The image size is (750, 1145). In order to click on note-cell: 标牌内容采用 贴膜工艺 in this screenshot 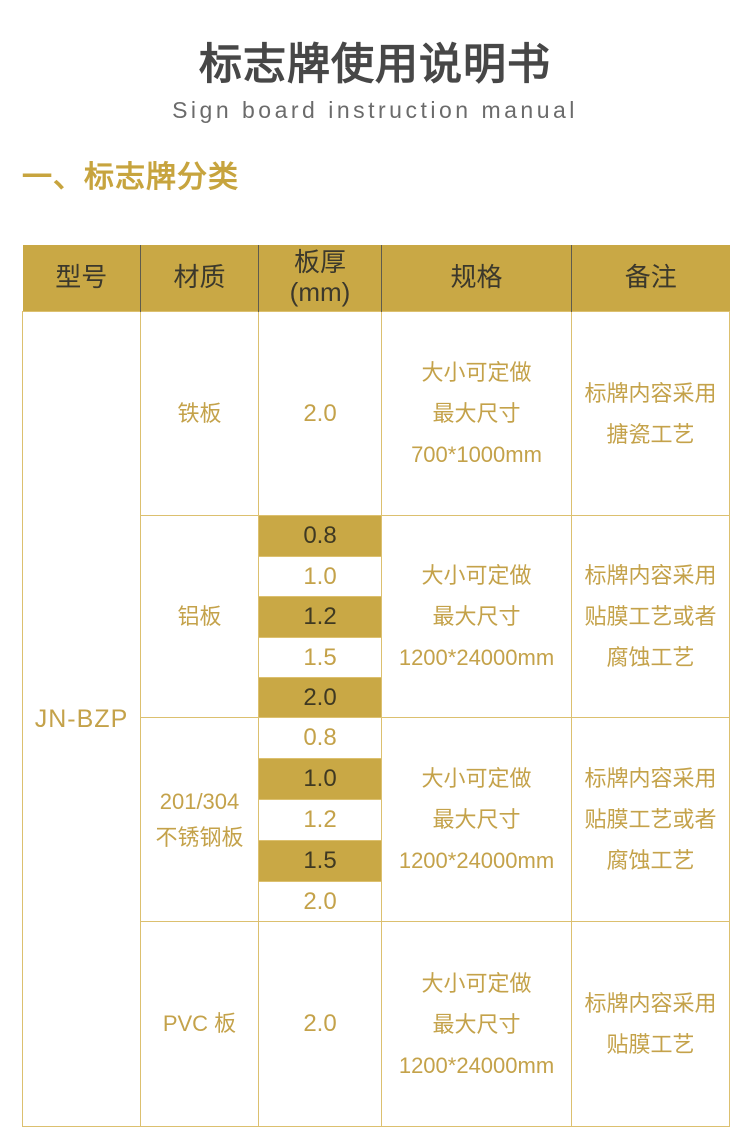, I will do `click(650, 1024)`.